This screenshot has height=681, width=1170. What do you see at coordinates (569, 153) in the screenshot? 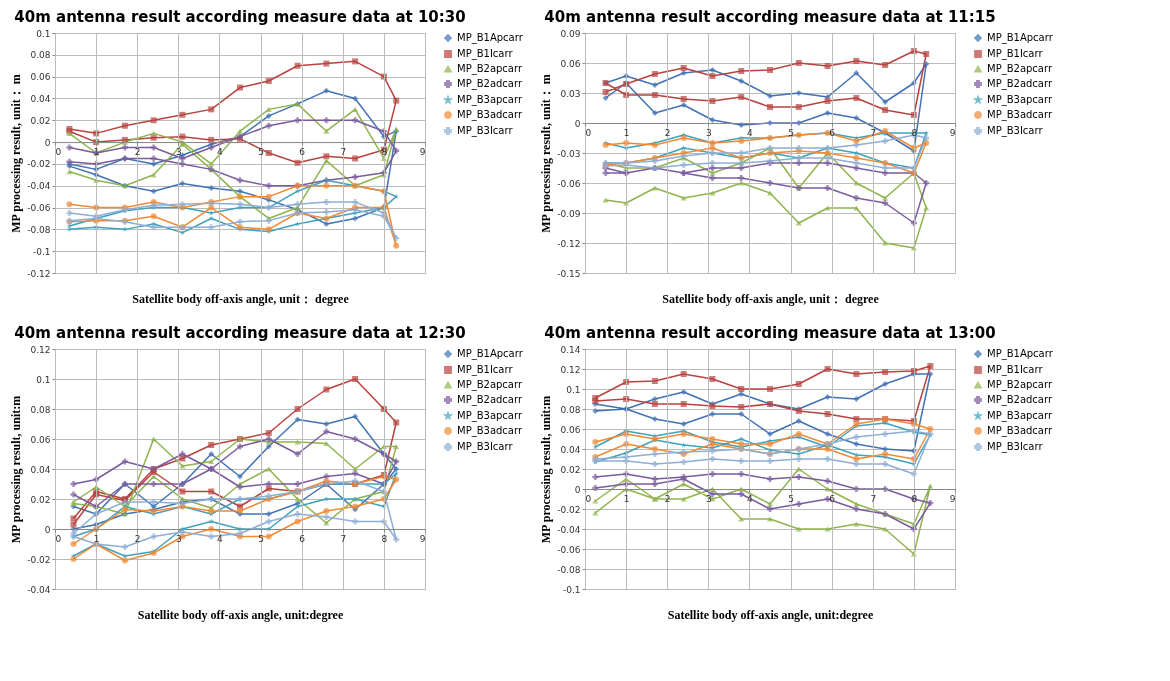
I see `y-tick-label: -0.03` at bounding box center [569, 153].